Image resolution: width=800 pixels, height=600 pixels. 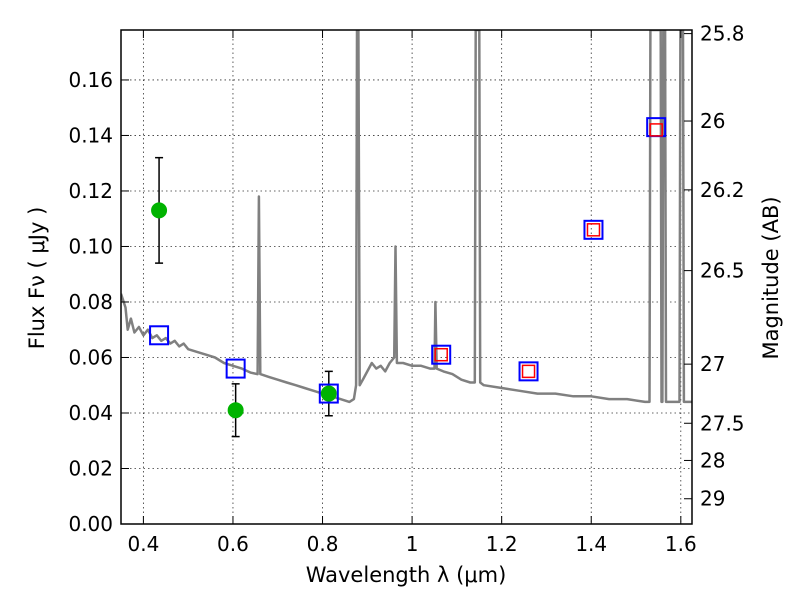 I want to click on mag-tick-label: 28, so click(x=712, y=460).